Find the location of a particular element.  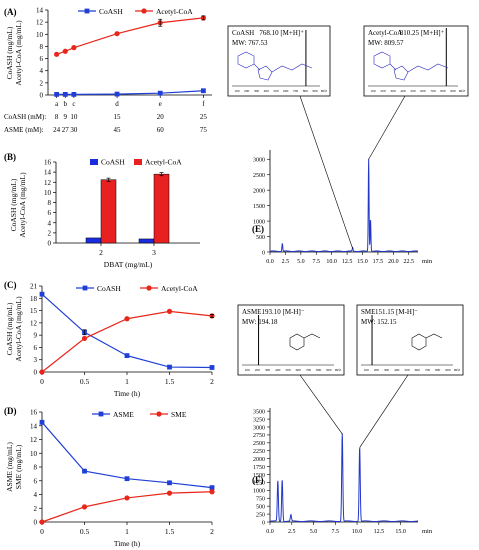

panel-c-ytick-label: 0 is located at coordinates (36, 373).